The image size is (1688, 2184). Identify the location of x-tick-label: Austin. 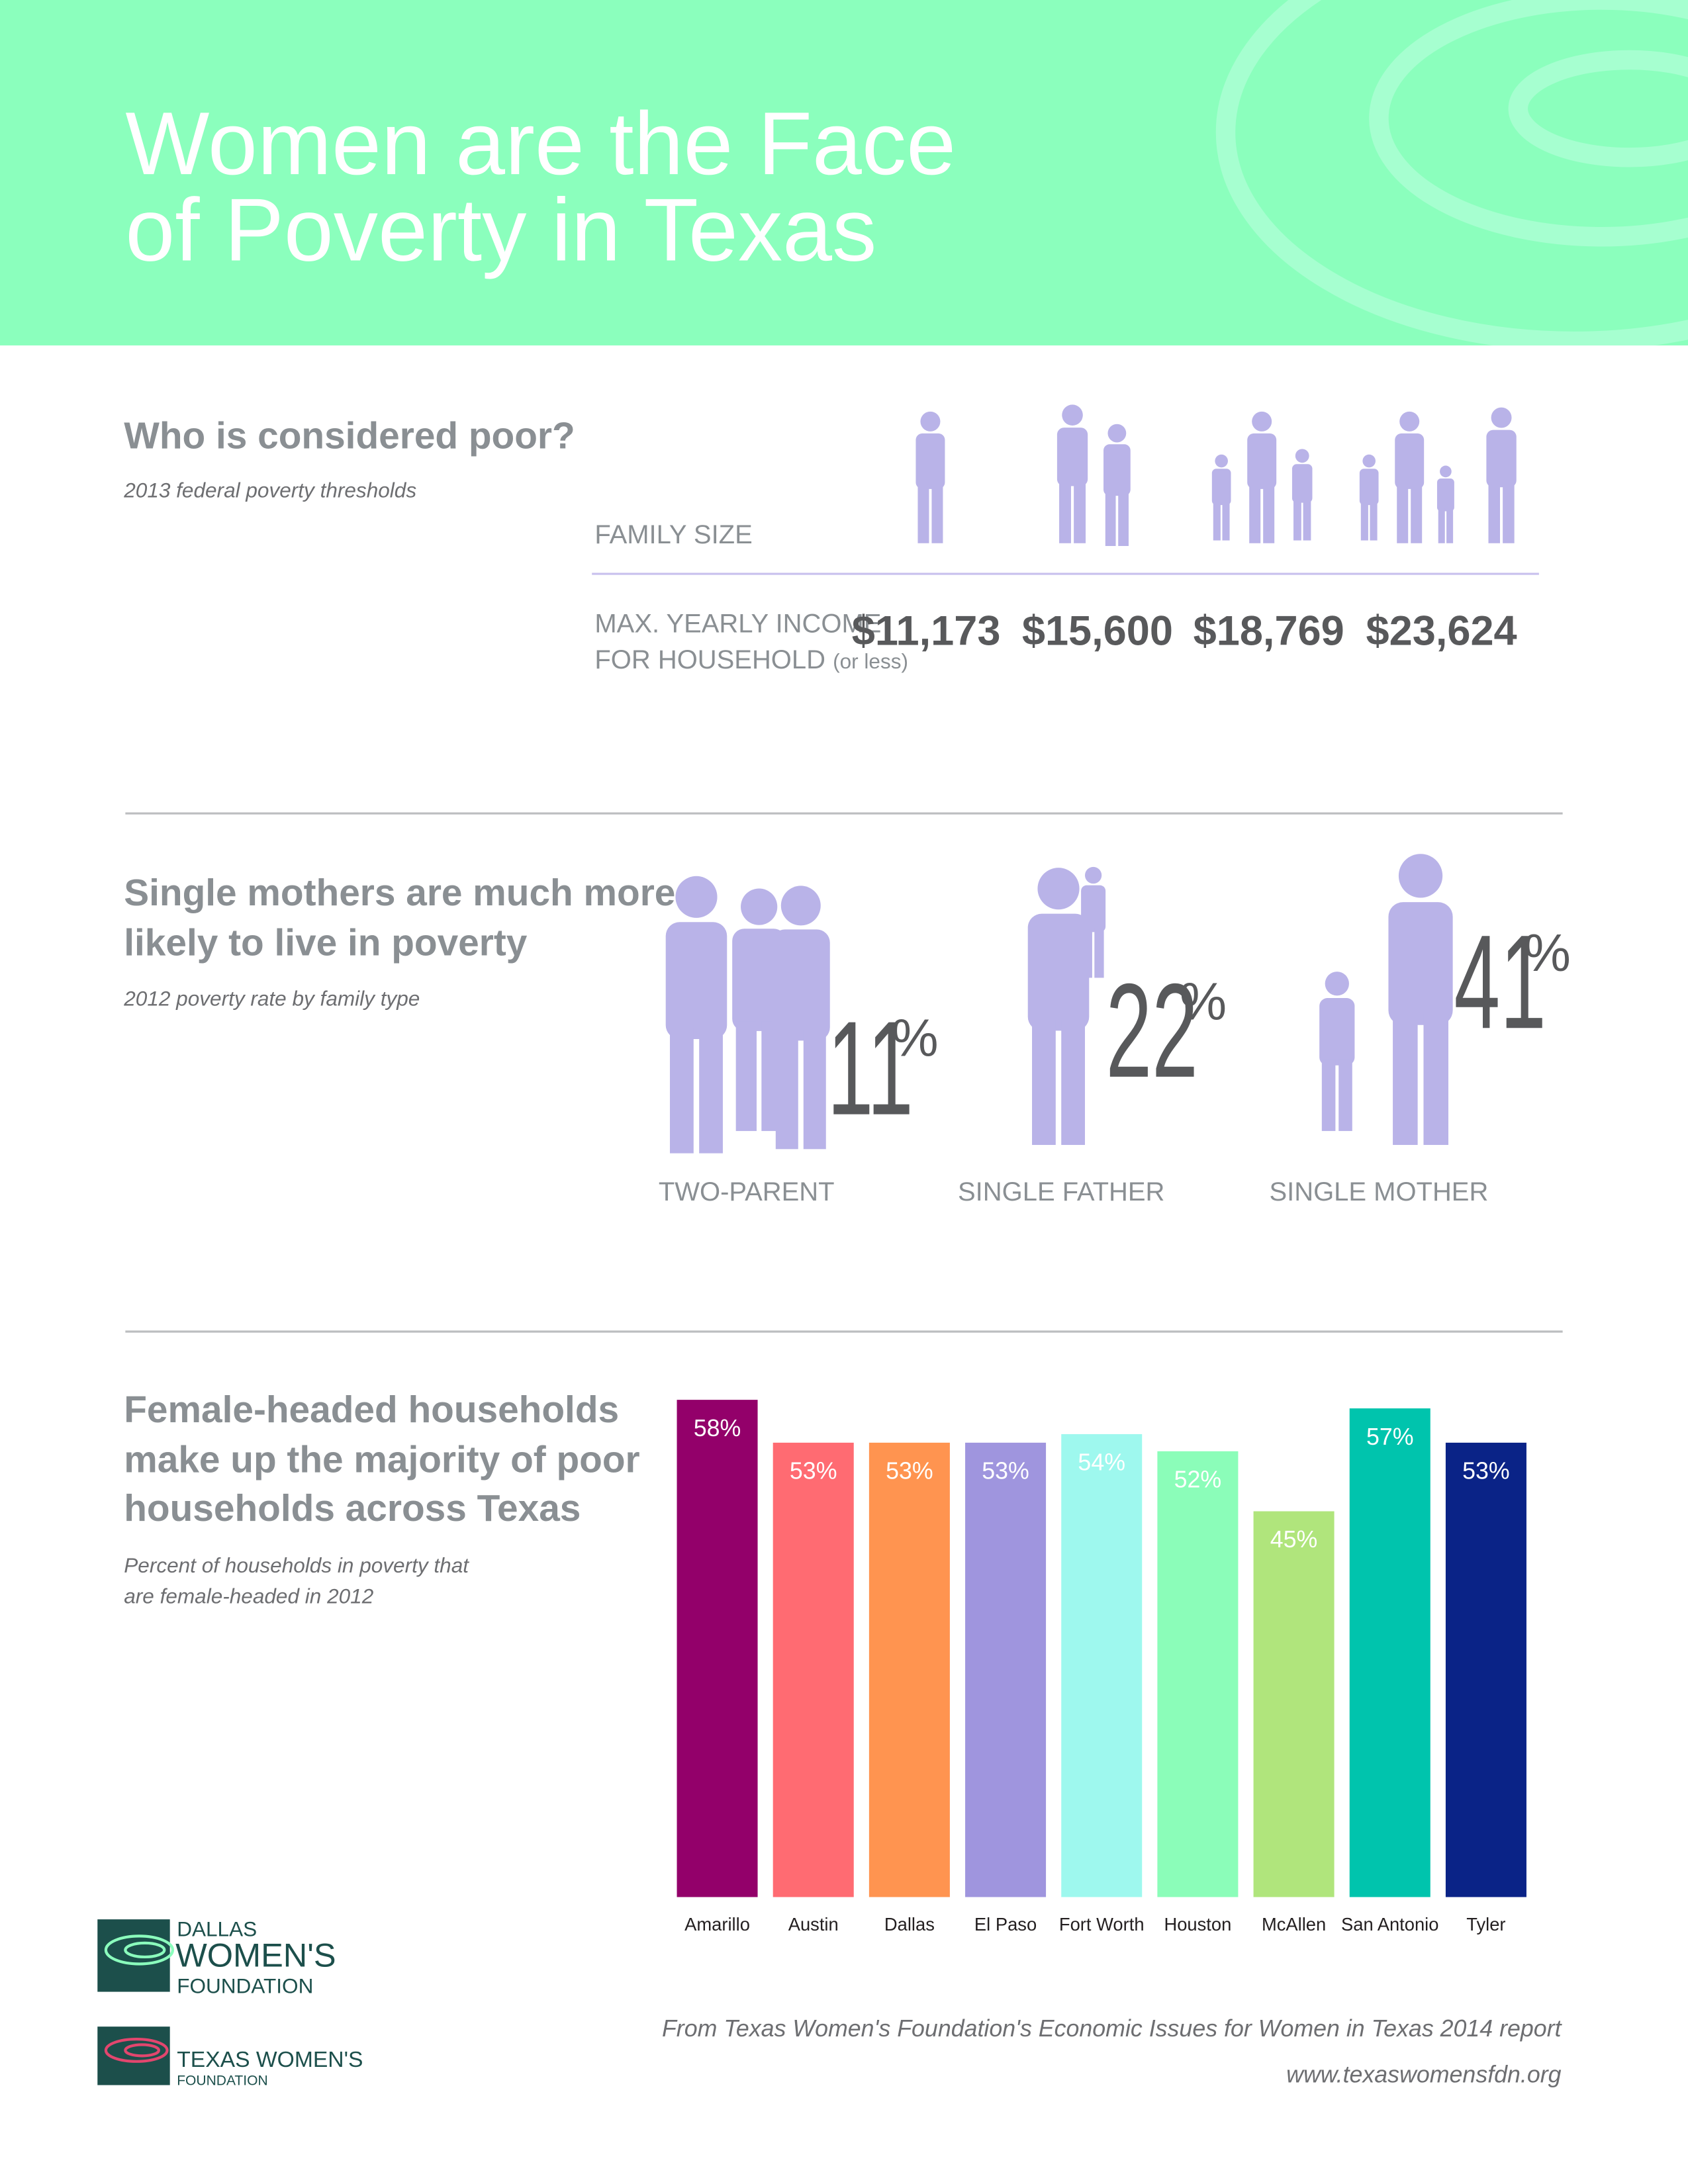
(813, 1924).